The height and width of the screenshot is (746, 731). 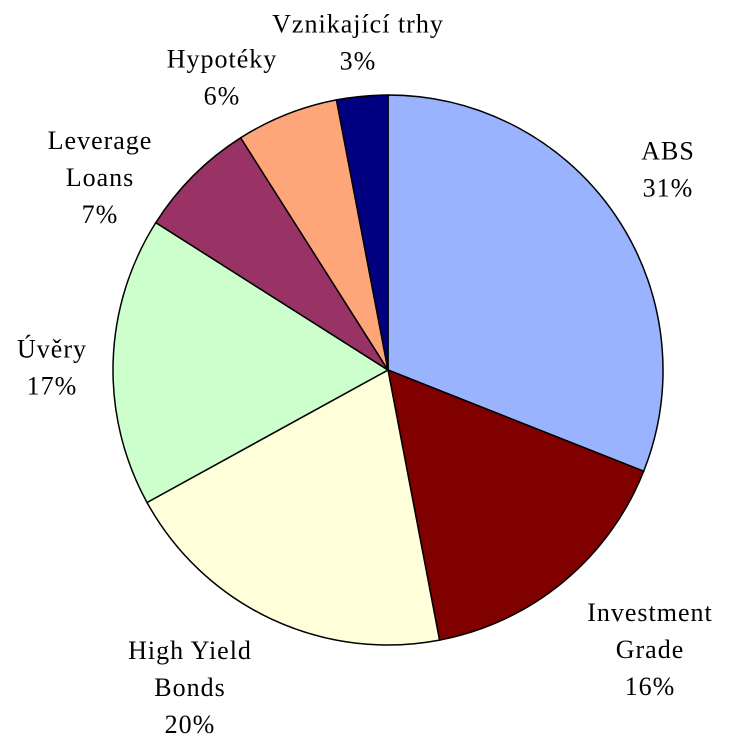 What do you see at coordinates (100, 214) in the screenshot?
I see `value-label: 7%` at bounding box center [100, 214].